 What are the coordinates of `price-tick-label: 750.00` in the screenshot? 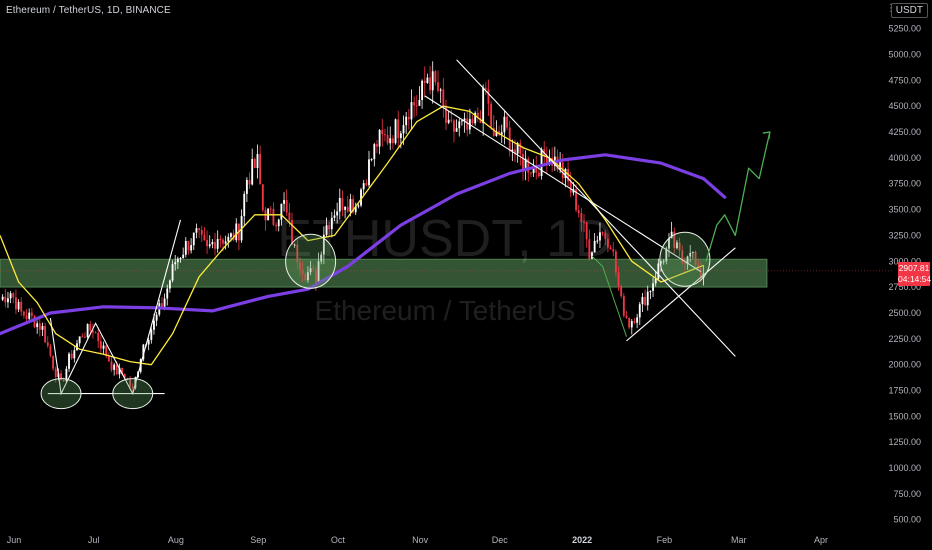 It's located at (907, 494).